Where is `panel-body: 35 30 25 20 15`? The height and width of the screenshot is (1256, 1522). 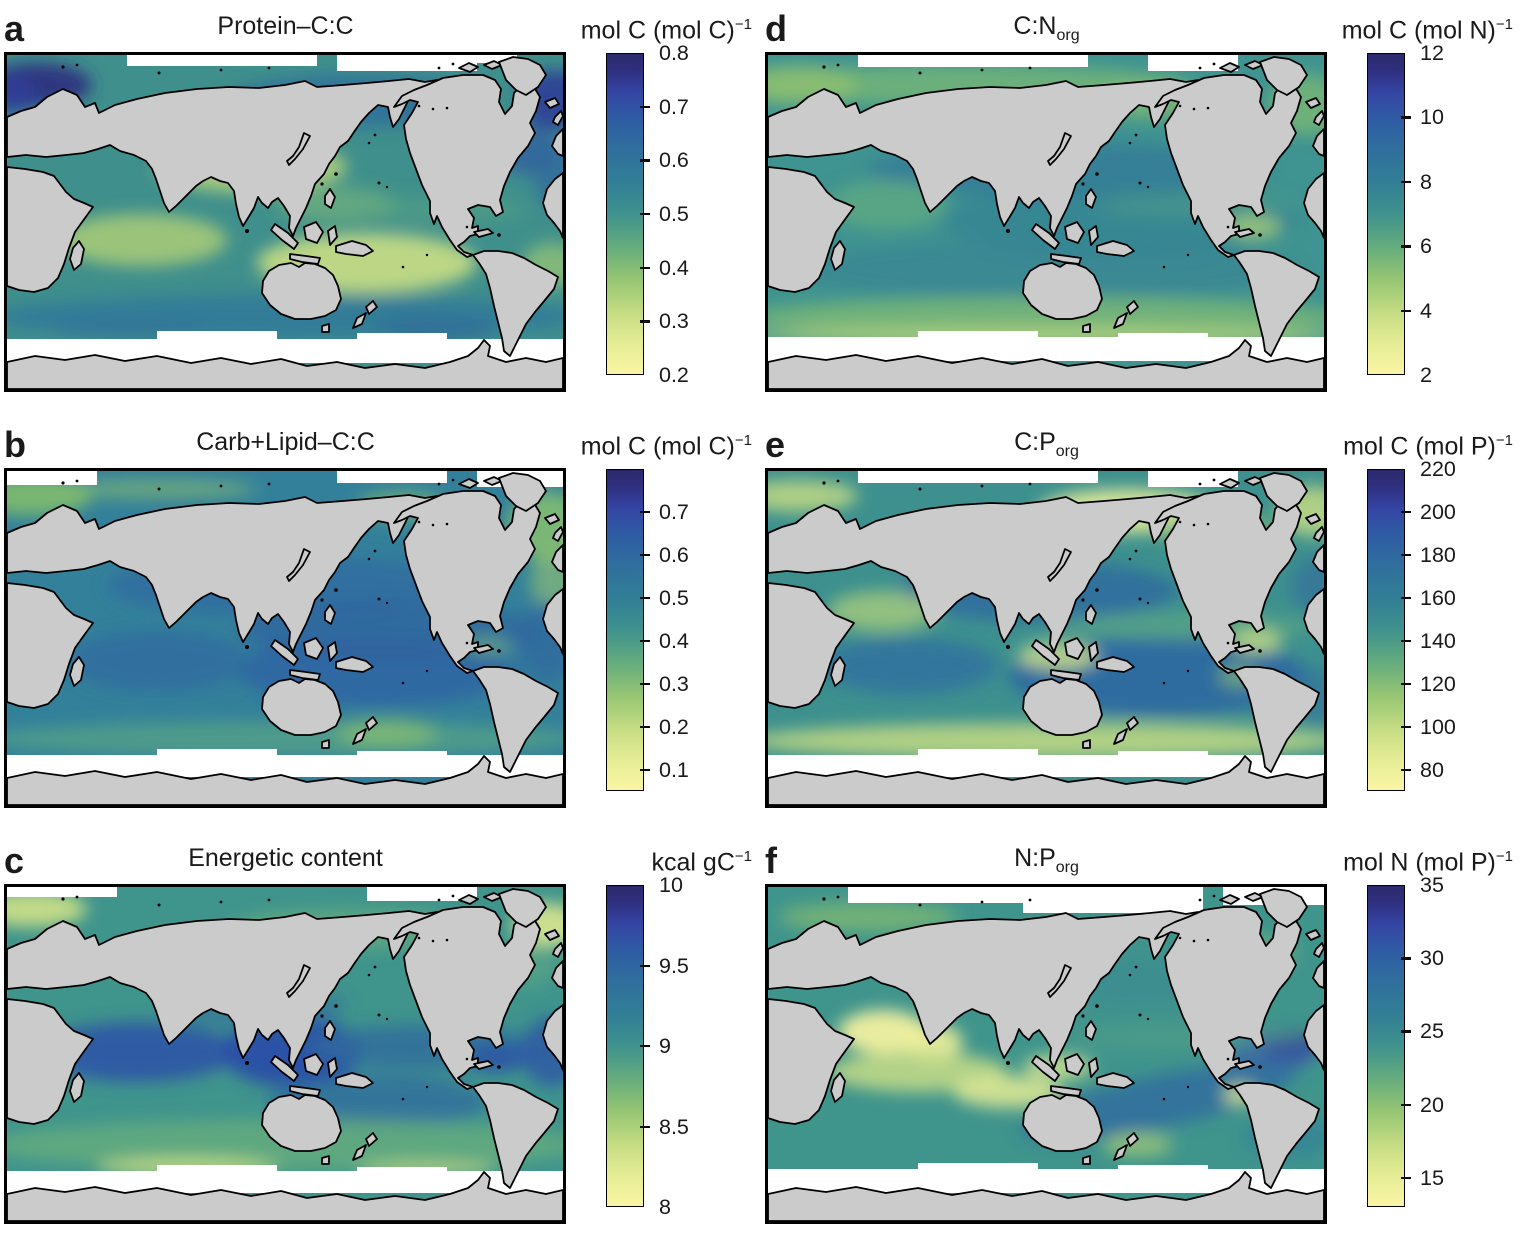
panel-body: 35 30 25 20 15 is located at coordinates (1141, 1048).